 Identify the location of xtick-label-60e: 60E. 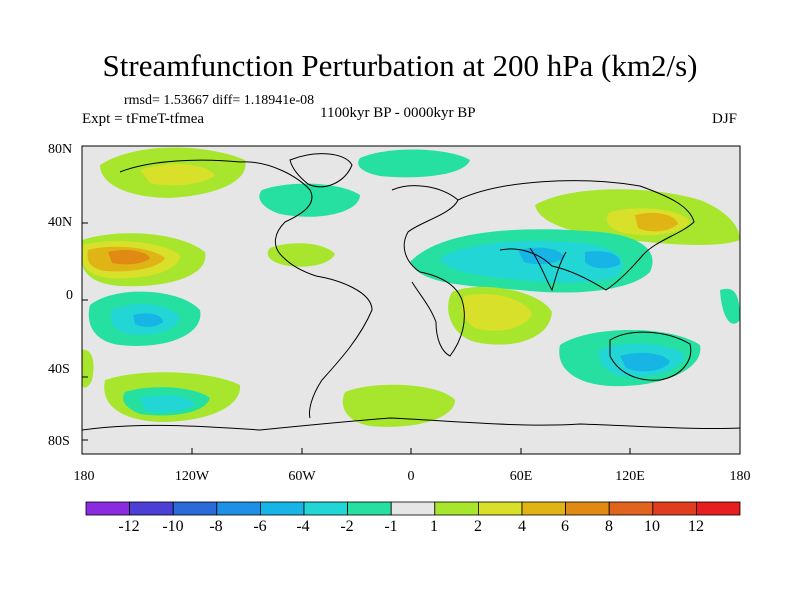
(521, 476).